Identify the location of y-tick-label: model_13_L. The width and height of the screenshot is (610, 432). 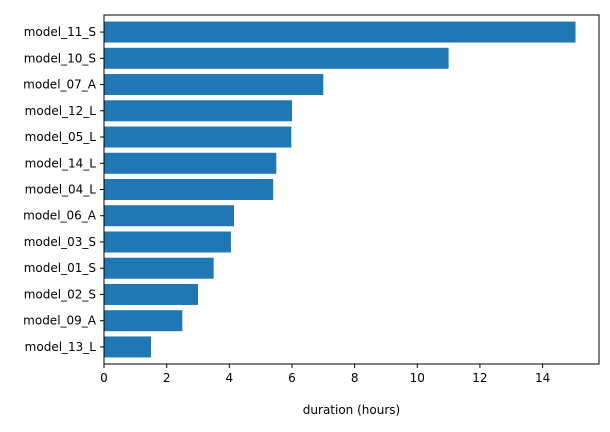
(61, 347).